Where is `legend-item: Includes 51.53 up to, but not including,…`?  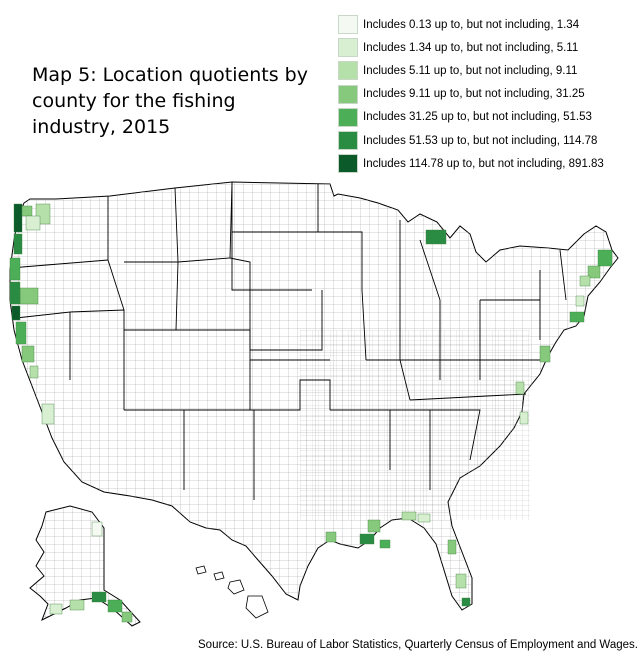
legend-item: Includes 51.53 up to, but not including,… is located at coordinates (471, 140).